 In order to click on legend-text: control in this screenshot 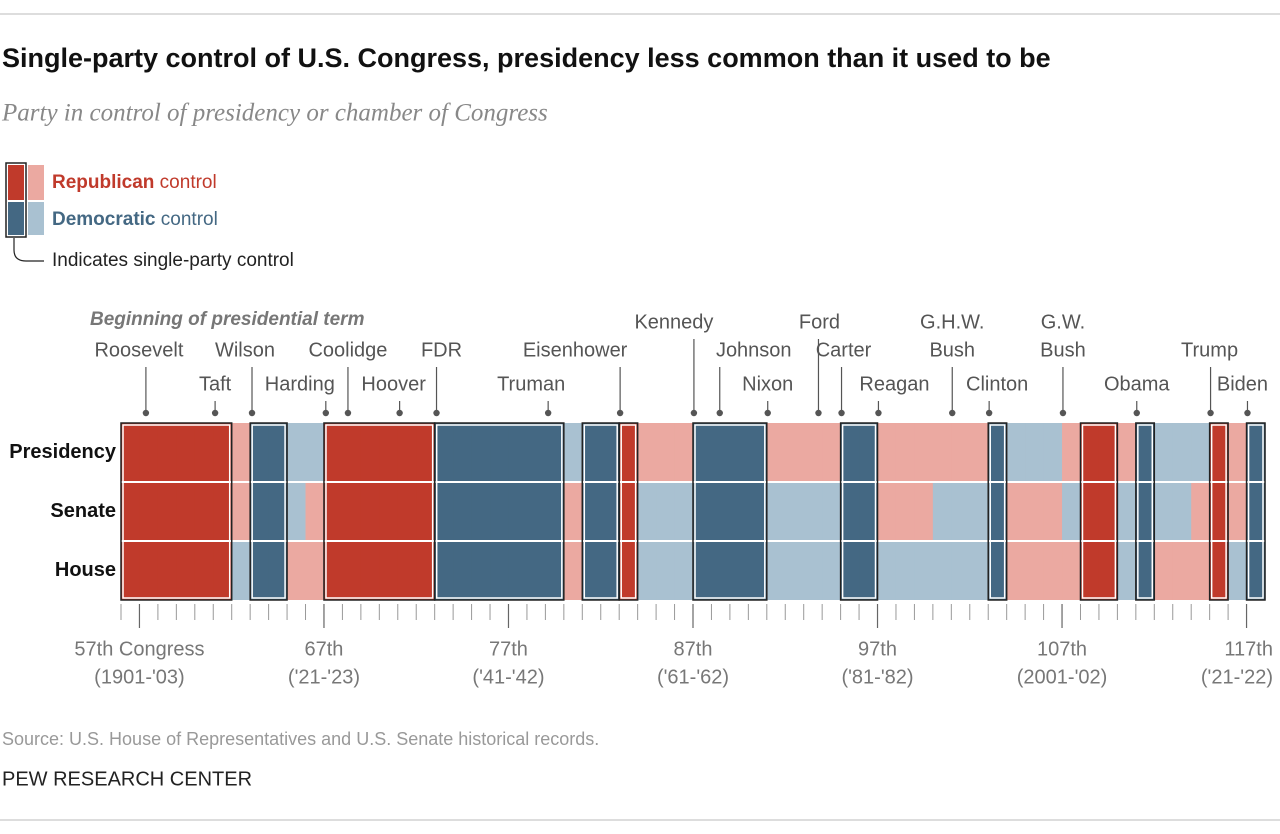, I will do `click(187, 219)`.